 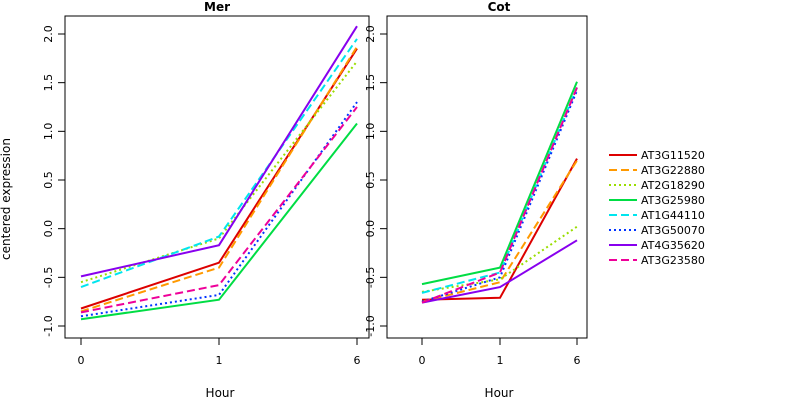 I want to click on legend-label: AT3G50070, so click(x=673, y=230).